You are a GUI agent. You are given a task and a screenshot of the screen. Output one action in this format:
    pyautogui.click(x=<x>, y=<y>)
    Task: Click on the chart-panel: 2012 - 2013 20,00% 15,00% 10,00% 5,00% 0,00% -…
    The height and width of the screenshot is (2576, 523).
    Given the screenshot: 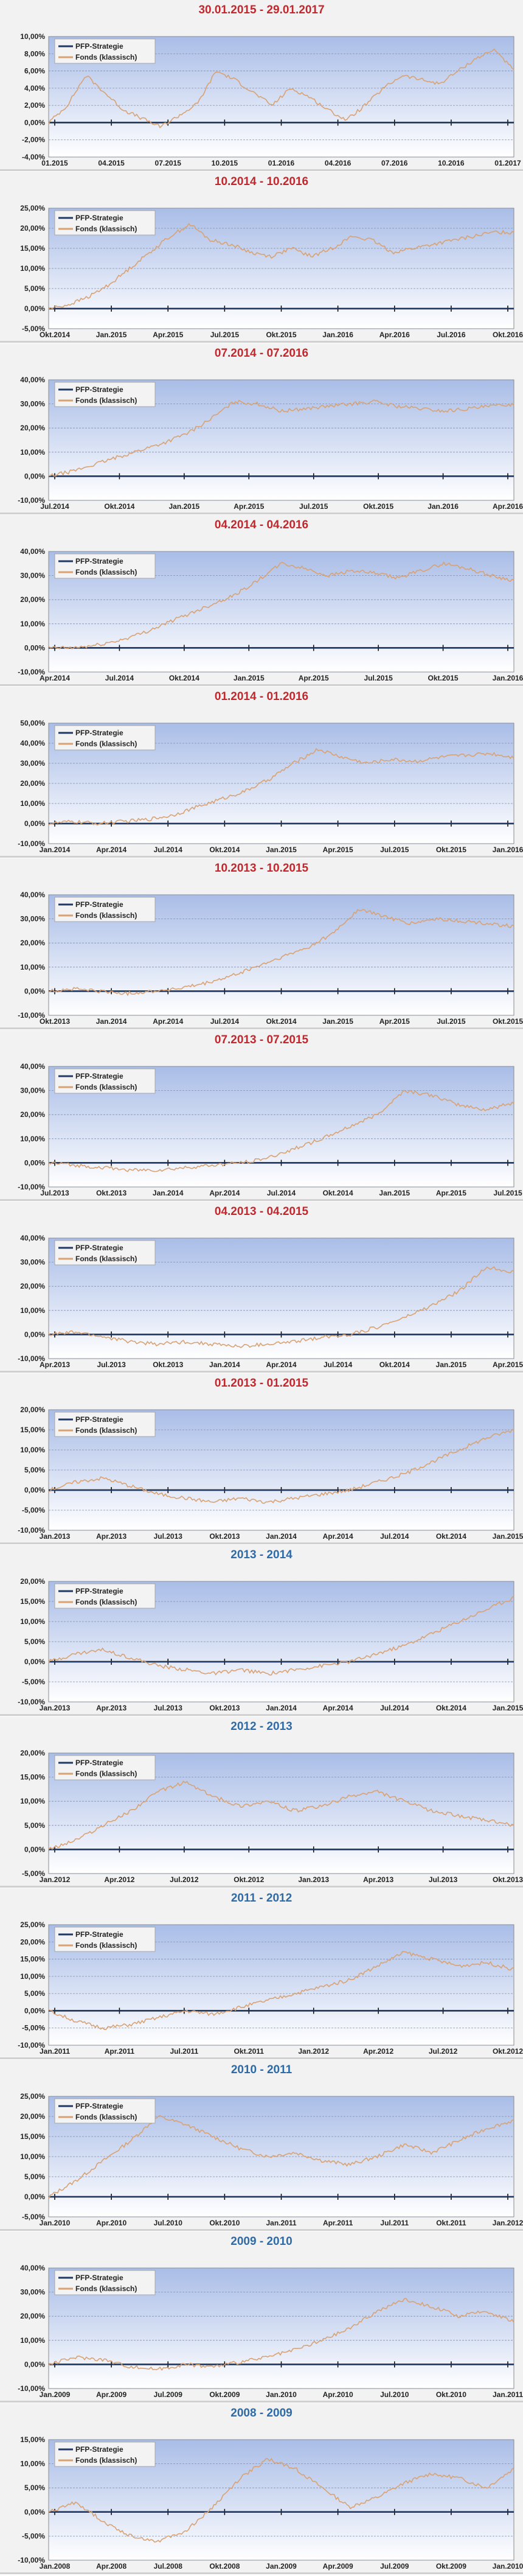 What is the action you would take?
    pyautogui.click(x=261, y=1801)
    